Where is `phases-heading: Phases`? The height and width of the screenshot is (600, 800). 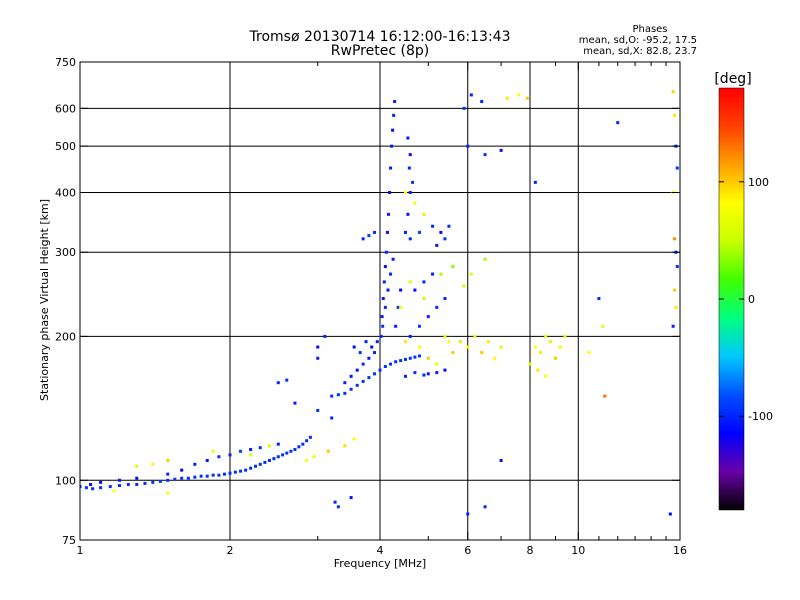
phases-heading: Phases is located at coordinates (649, 29).